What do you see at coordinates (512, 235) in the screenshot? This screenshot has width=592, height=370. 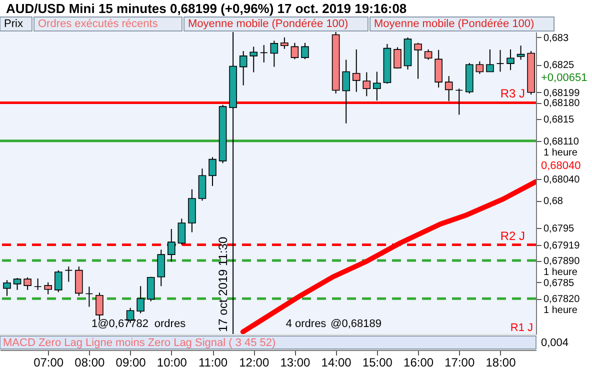 I see `ref-line-label: R2 J` at bounding box center [512, 235].